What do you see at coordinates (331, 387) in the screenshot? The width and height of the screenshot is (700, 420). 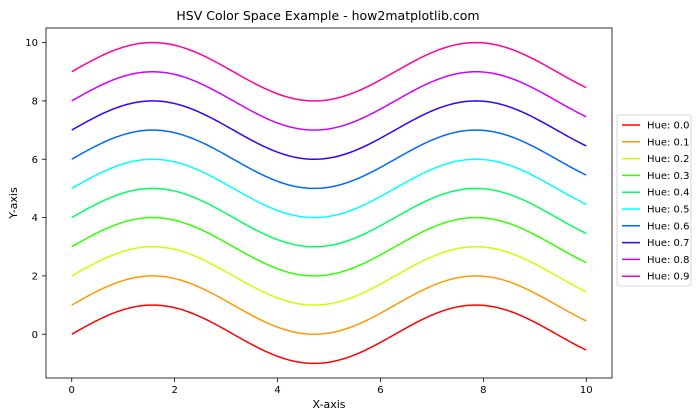 I see `x-axis-ticks: 0 2 4 6 8 10` at bounding box center [331, 387].